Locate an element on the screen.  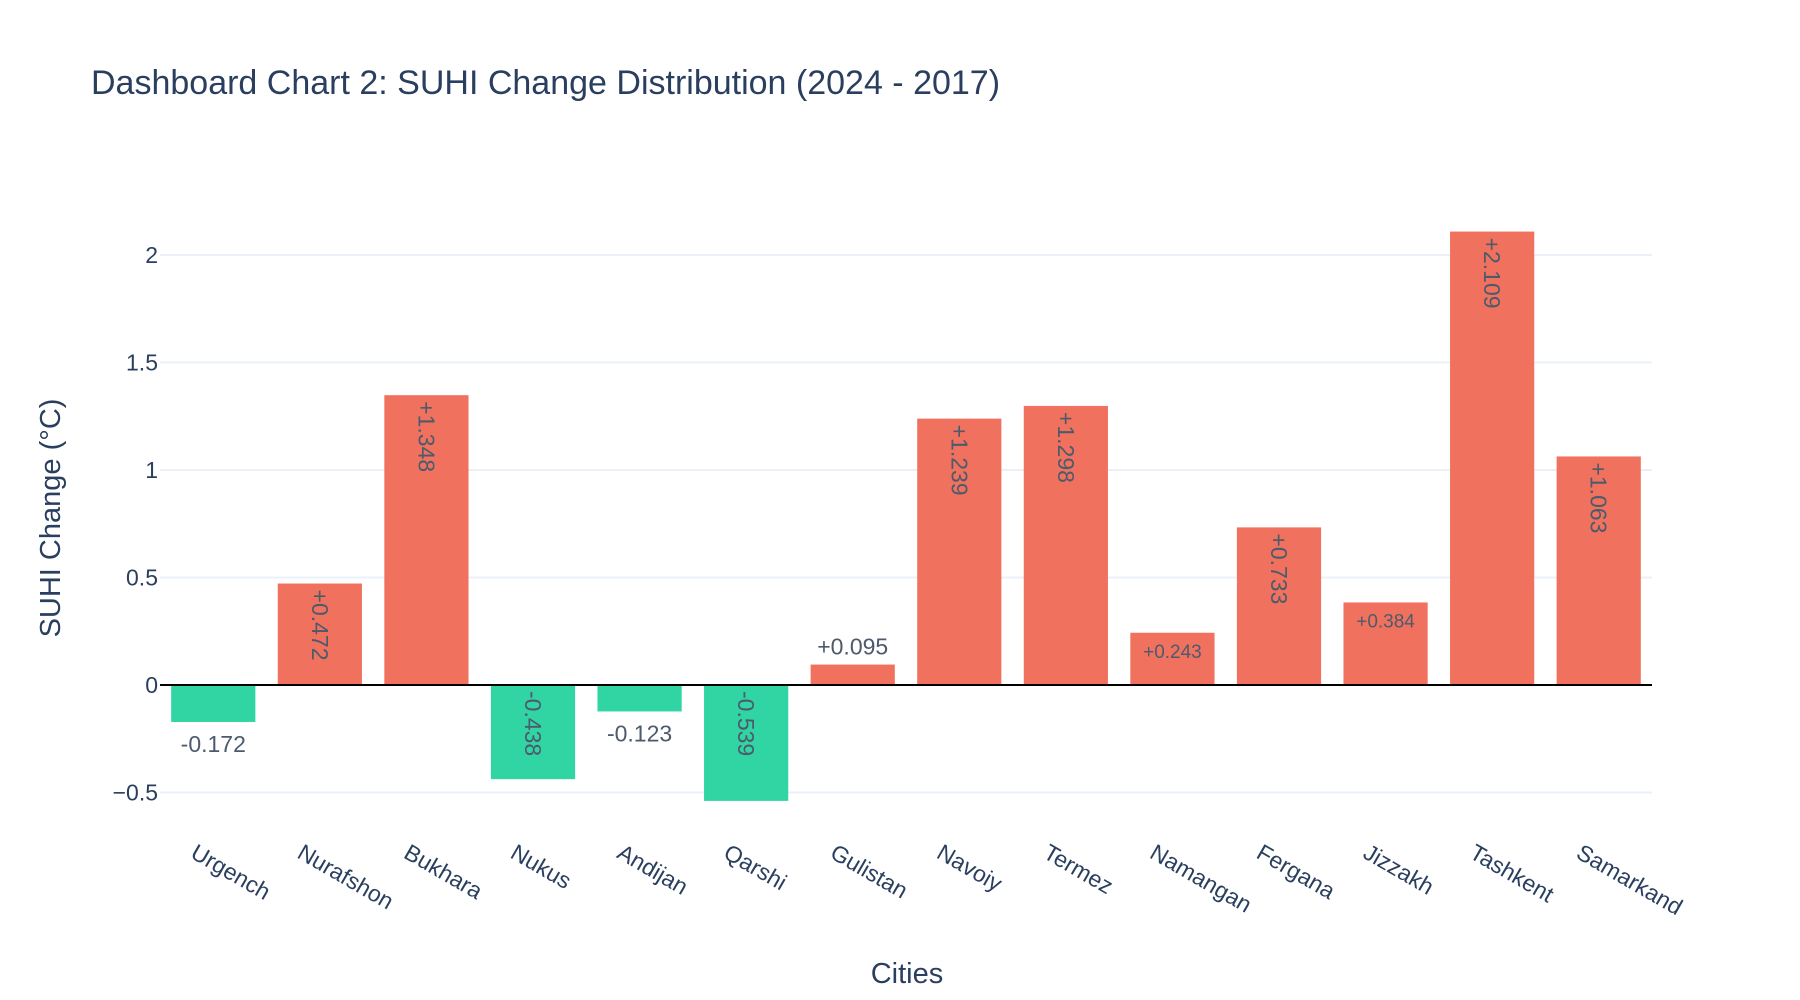
y-axis-title: SUHI Change (°C) is located at coordinates (51, 518).